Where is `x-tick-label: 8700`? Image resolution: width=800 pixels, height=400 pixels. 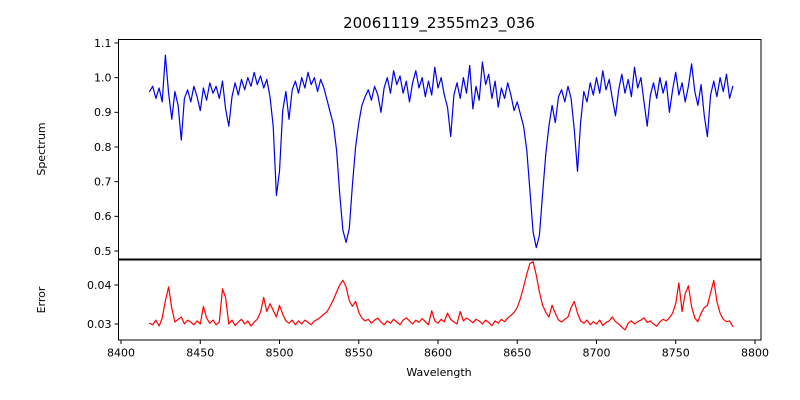 x-tick-label: 8700 is located at coordinates (596, 353).